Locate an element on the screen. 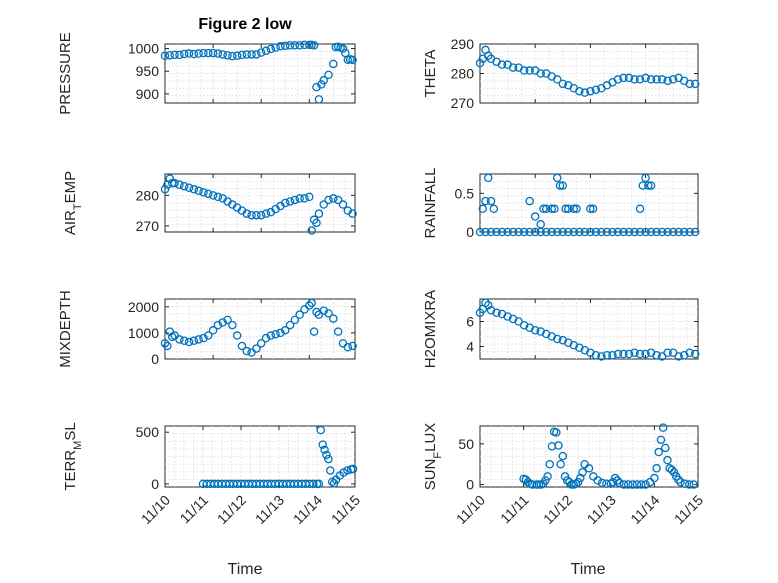 The width and height of the screenshot is (778, 583). y-axis-label: THETA is located at coordinates (430, 73).